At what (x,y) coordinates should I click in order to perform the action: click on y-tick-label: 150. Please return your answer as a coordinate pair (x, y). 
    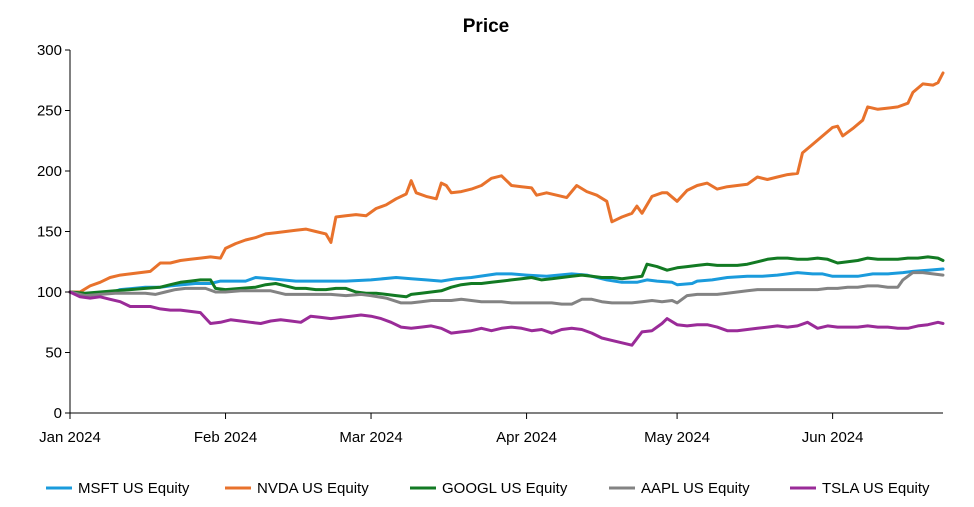
    Looking at the image, I should click on (49, 232).